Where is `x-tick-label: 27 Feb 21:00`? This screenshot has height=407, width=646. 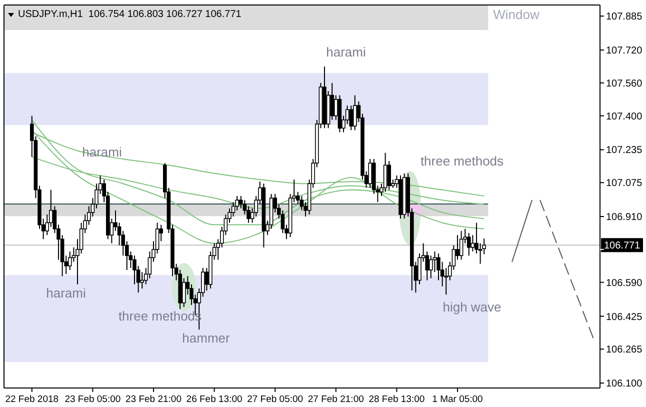 x-tick-label: 27 Feb 21:00 is located at coordinates (336, 399).